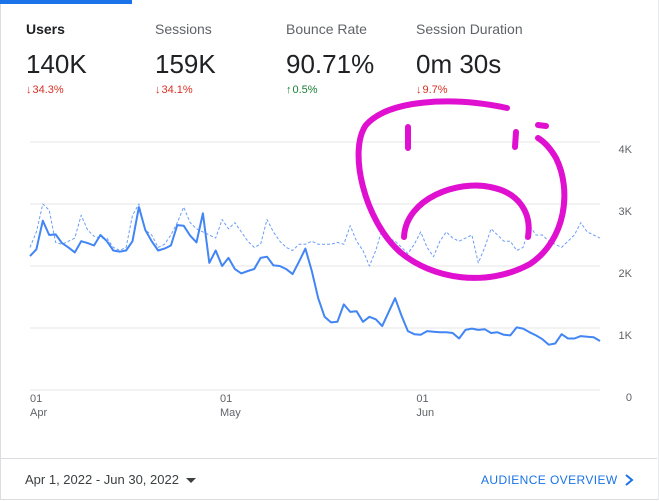 This screenshot has width=659, height=501. I want to click on metric-tab-sessions: Sessions 159K ↓34.1%, so click(220, 58).